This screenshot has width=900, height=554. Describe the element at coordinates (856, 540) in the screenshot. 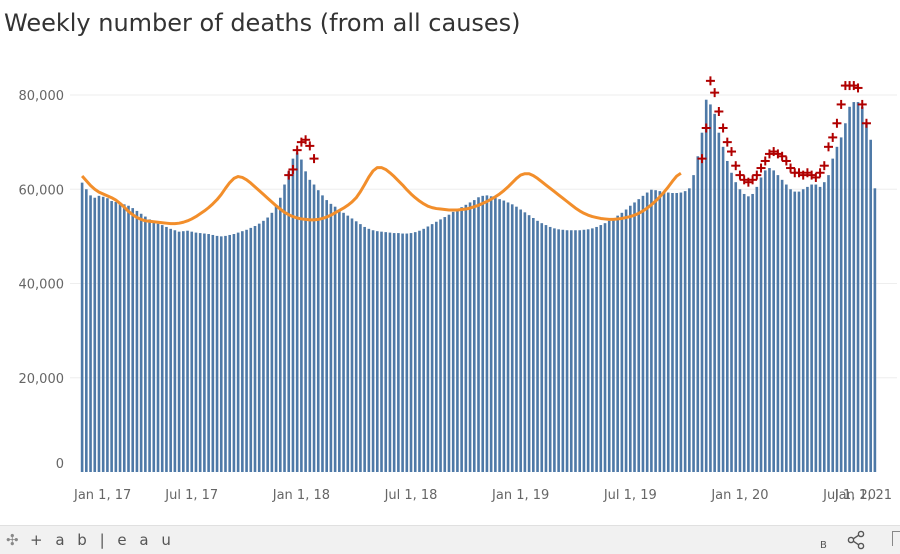

I see `share-icon` at that location.